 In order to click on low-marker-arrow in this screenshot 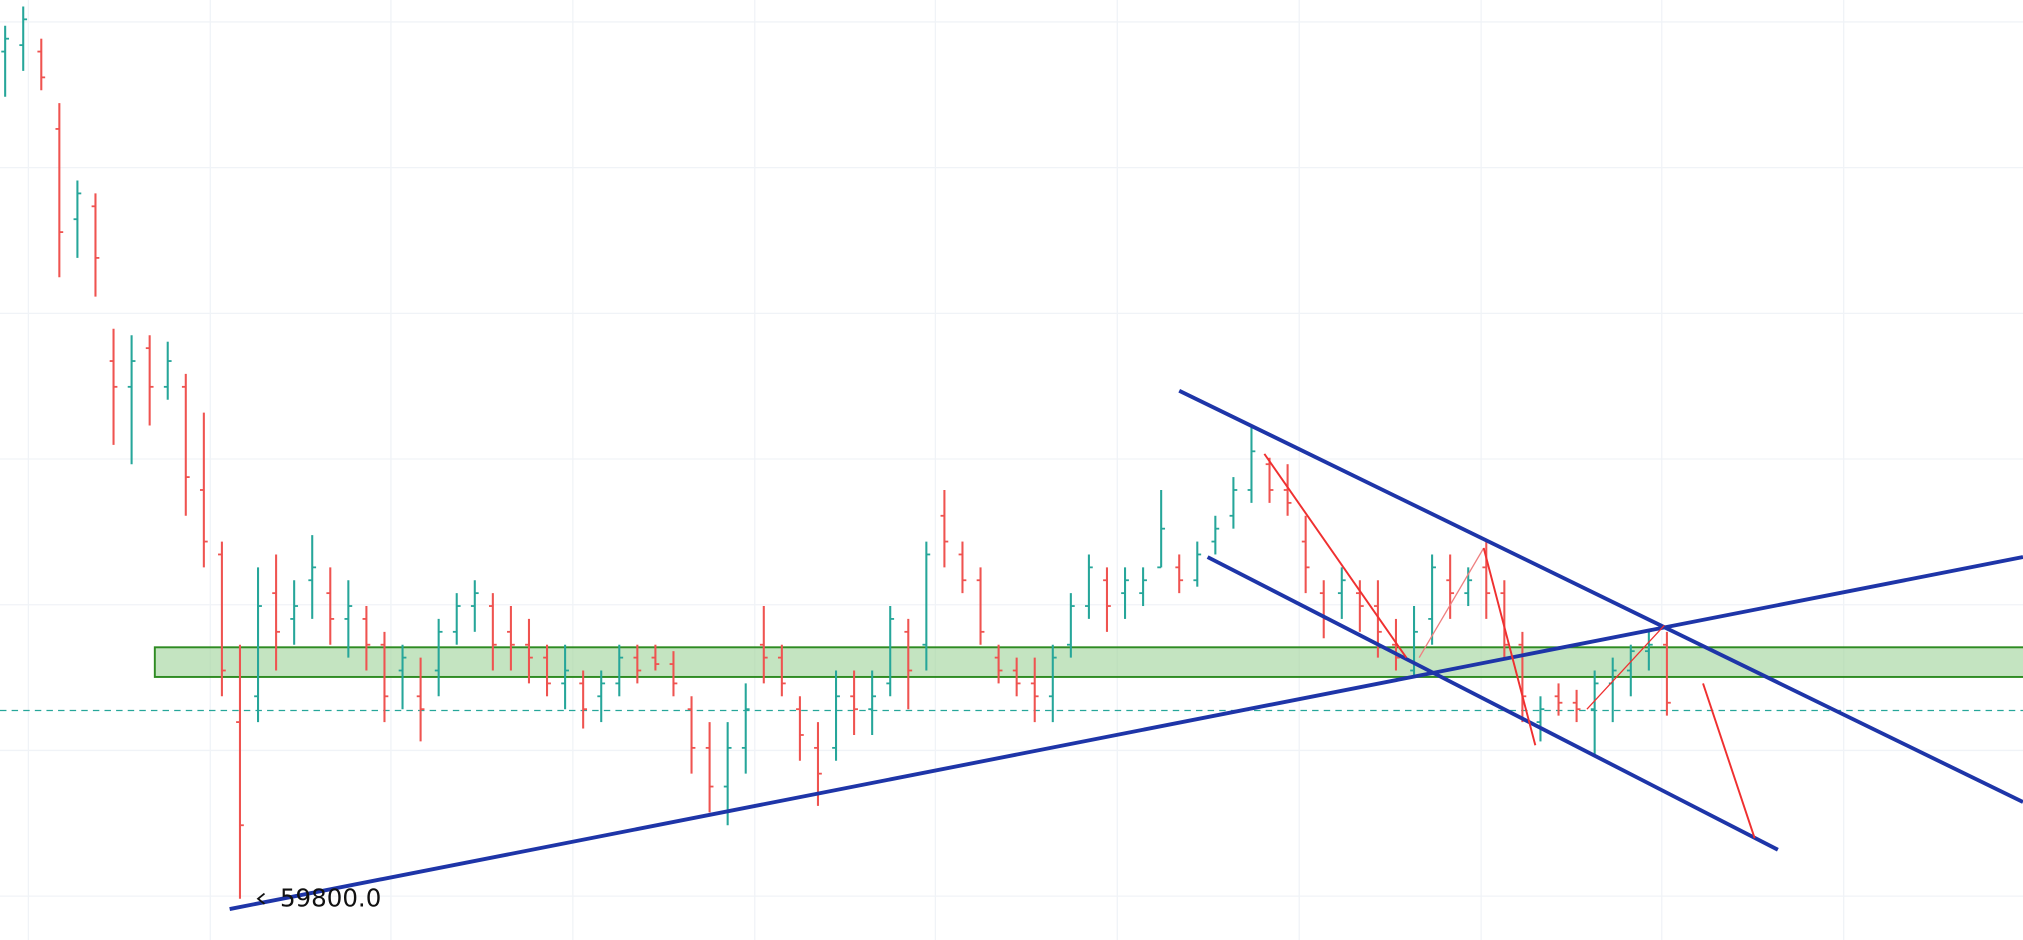, I will do `click(261, 898)`.